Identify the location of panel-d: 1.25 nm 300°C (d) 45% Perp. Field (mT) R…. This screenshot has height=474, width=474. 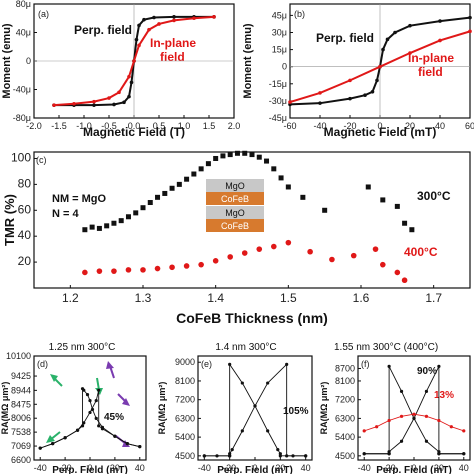
(73, 408).